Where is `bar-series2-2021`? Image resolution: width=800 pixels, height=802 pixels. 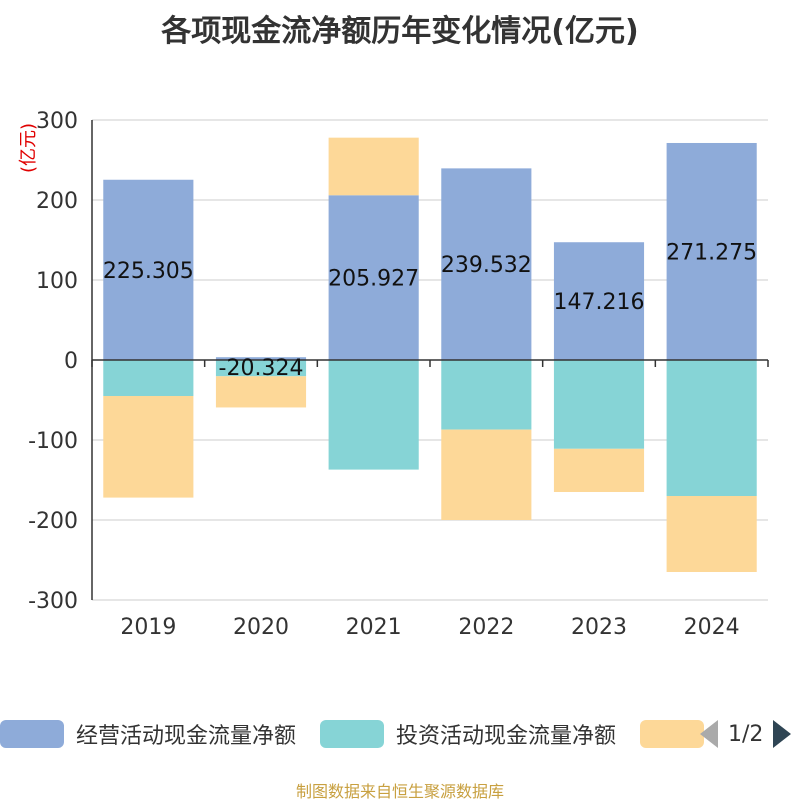
bar-series2-2021 is located at coordinates (373, 415).